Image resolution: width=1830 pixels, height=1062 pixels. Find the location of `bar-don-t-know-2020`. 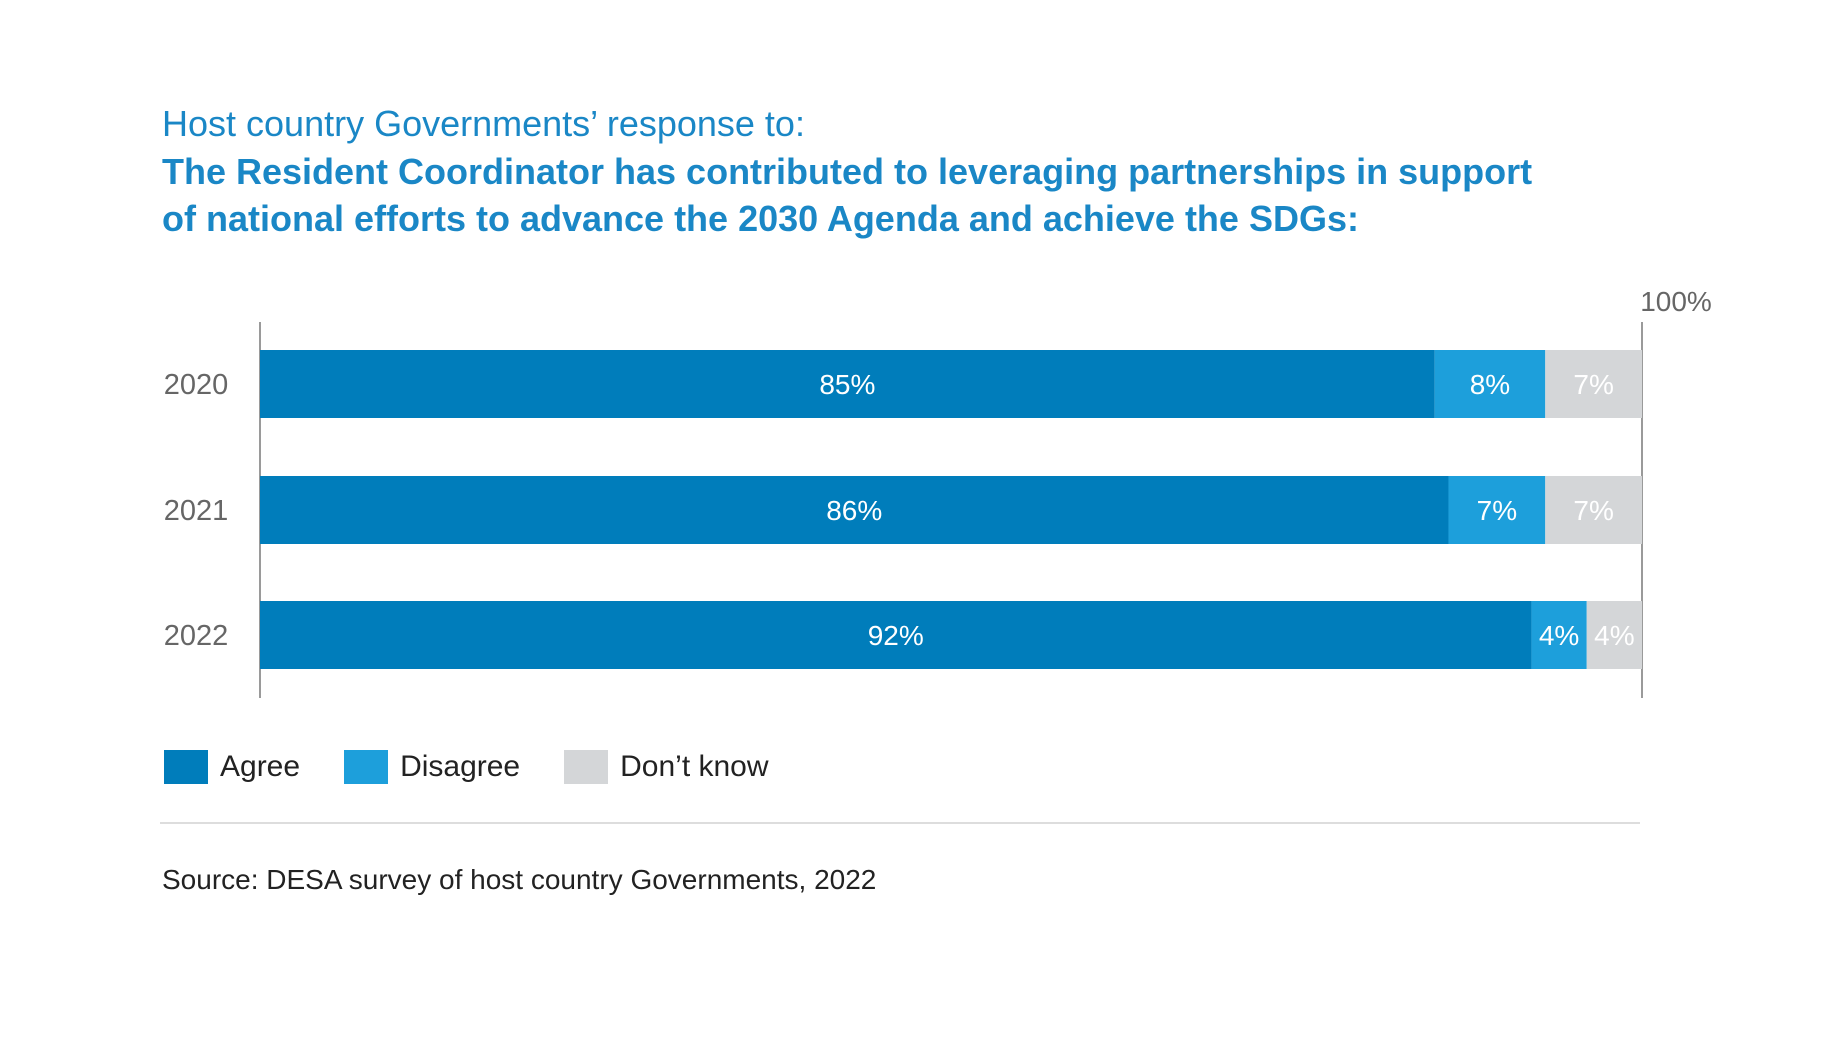

bar-don-t-know-2020 is located at coordinates (1593, 384).